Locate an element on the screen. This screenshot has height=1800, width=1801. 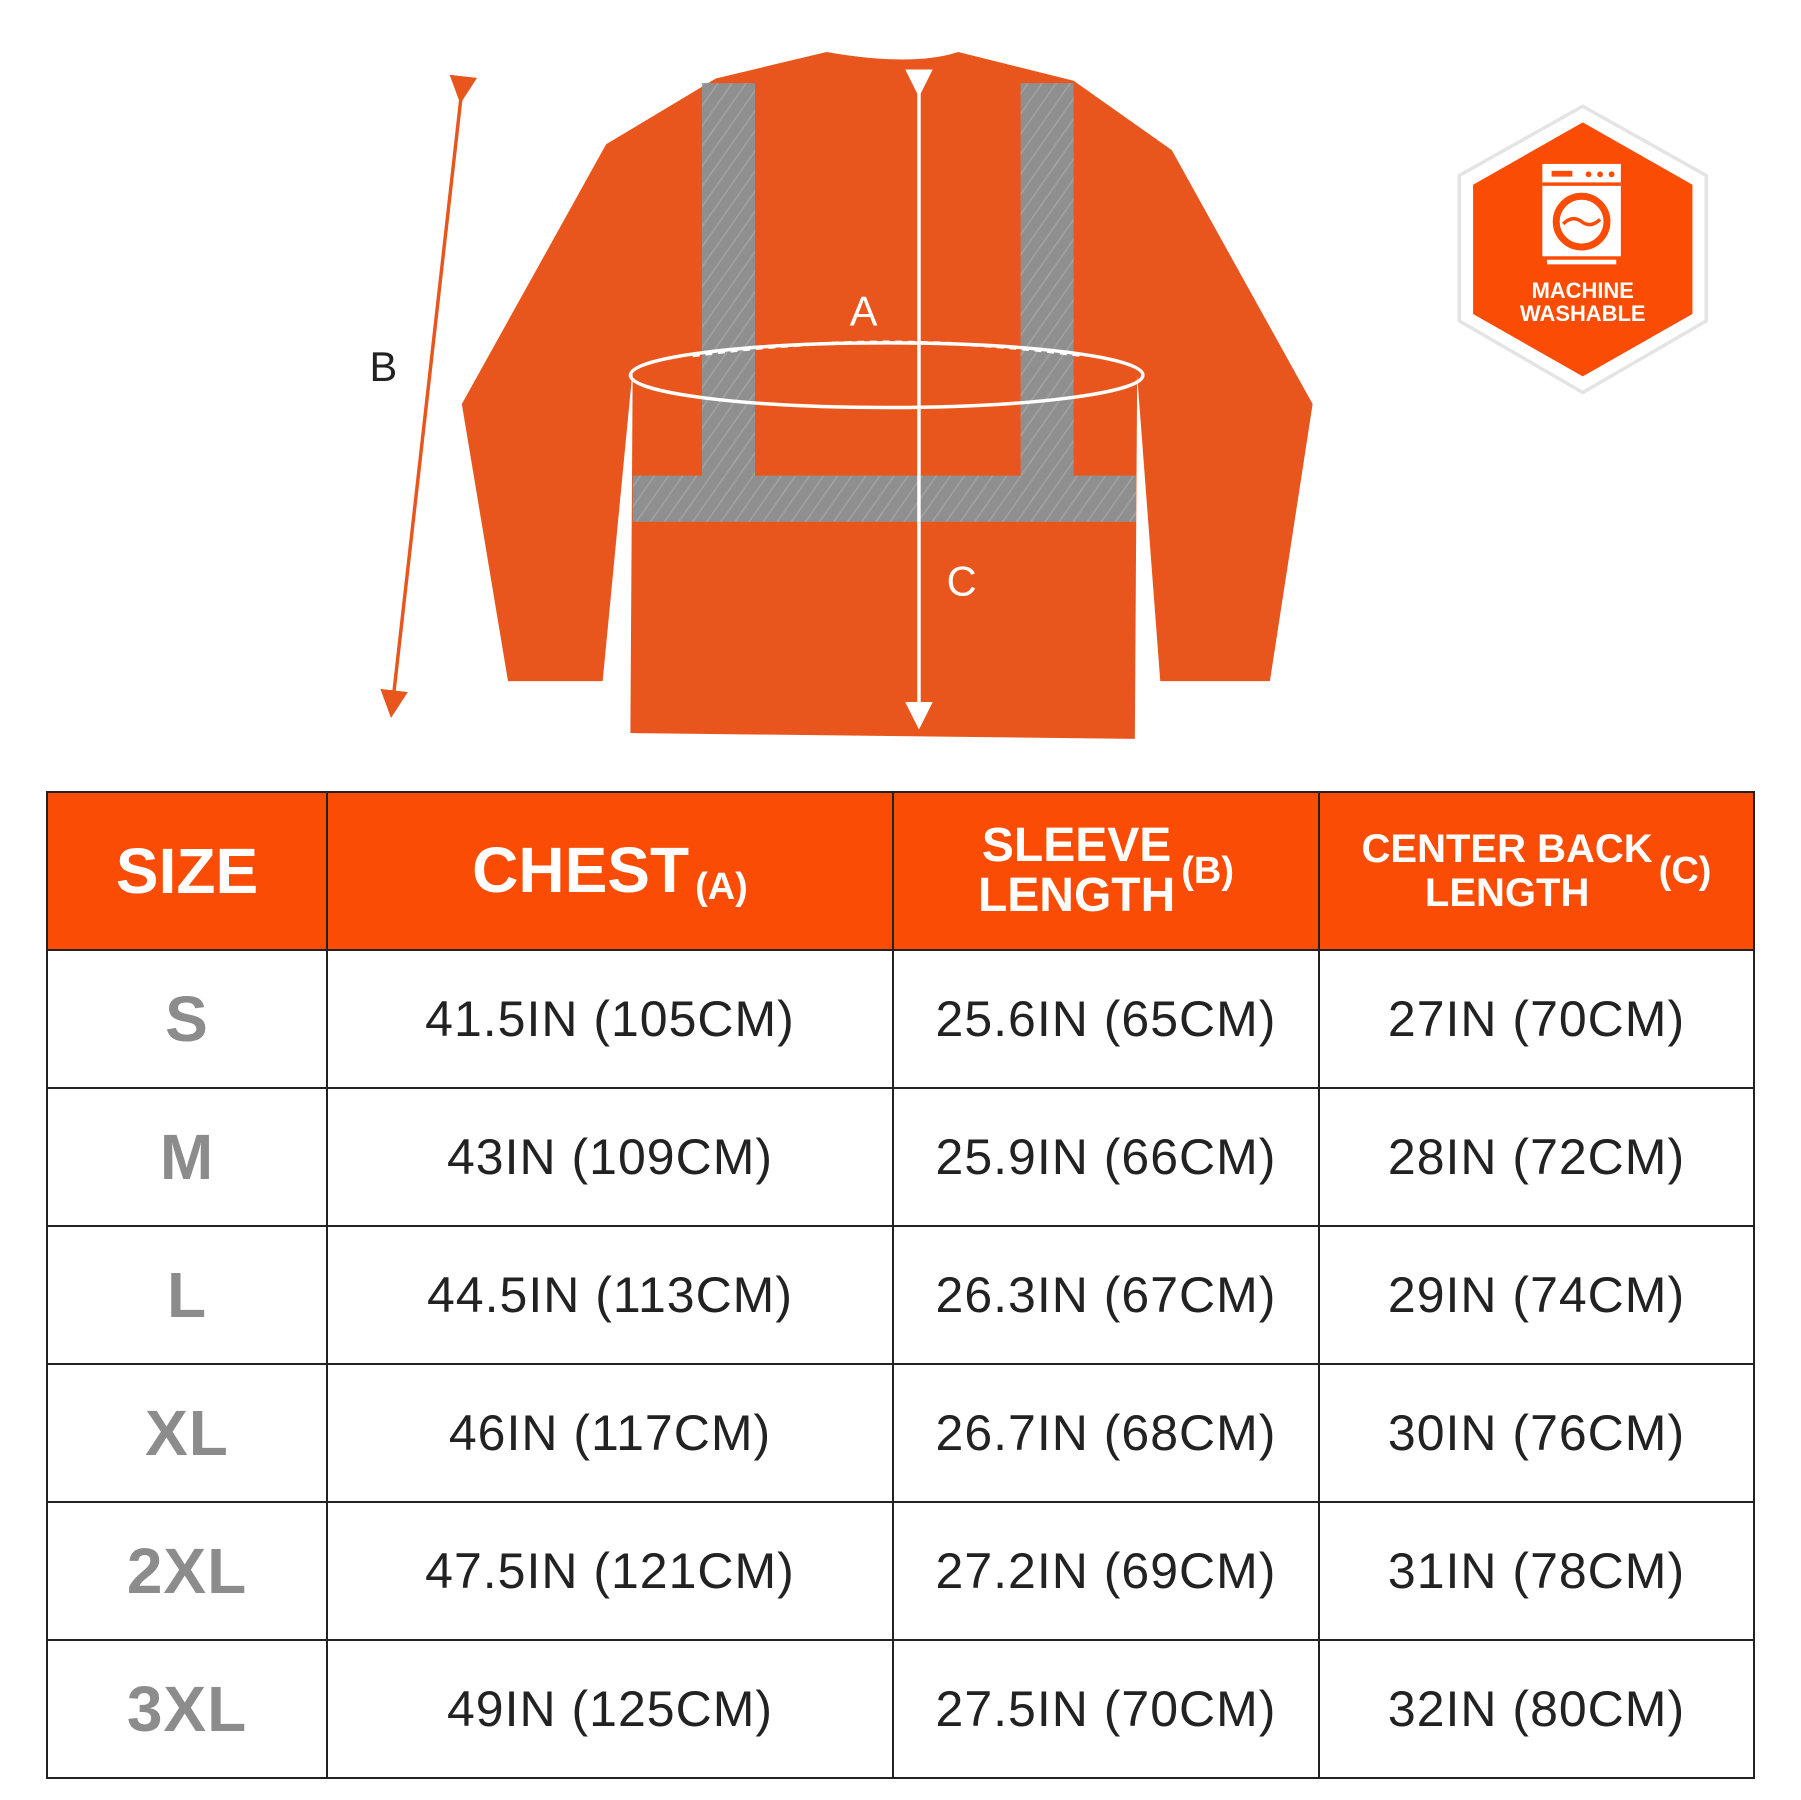
center-back-cell: 27IN (70CM) is located at coordinates (1536, 1019).